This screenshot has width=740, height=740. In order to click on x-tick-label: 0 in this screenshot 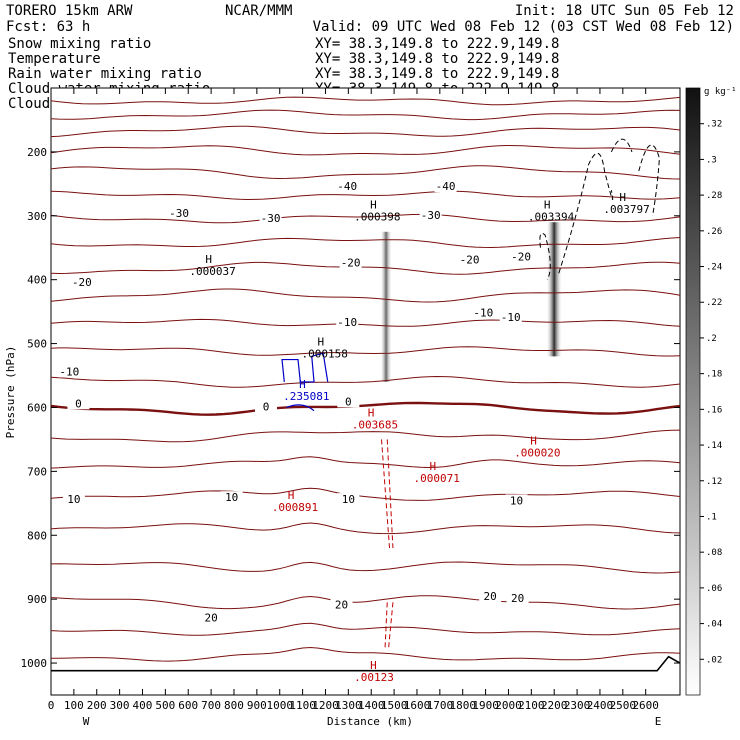, I will do `click(51, 705)`.